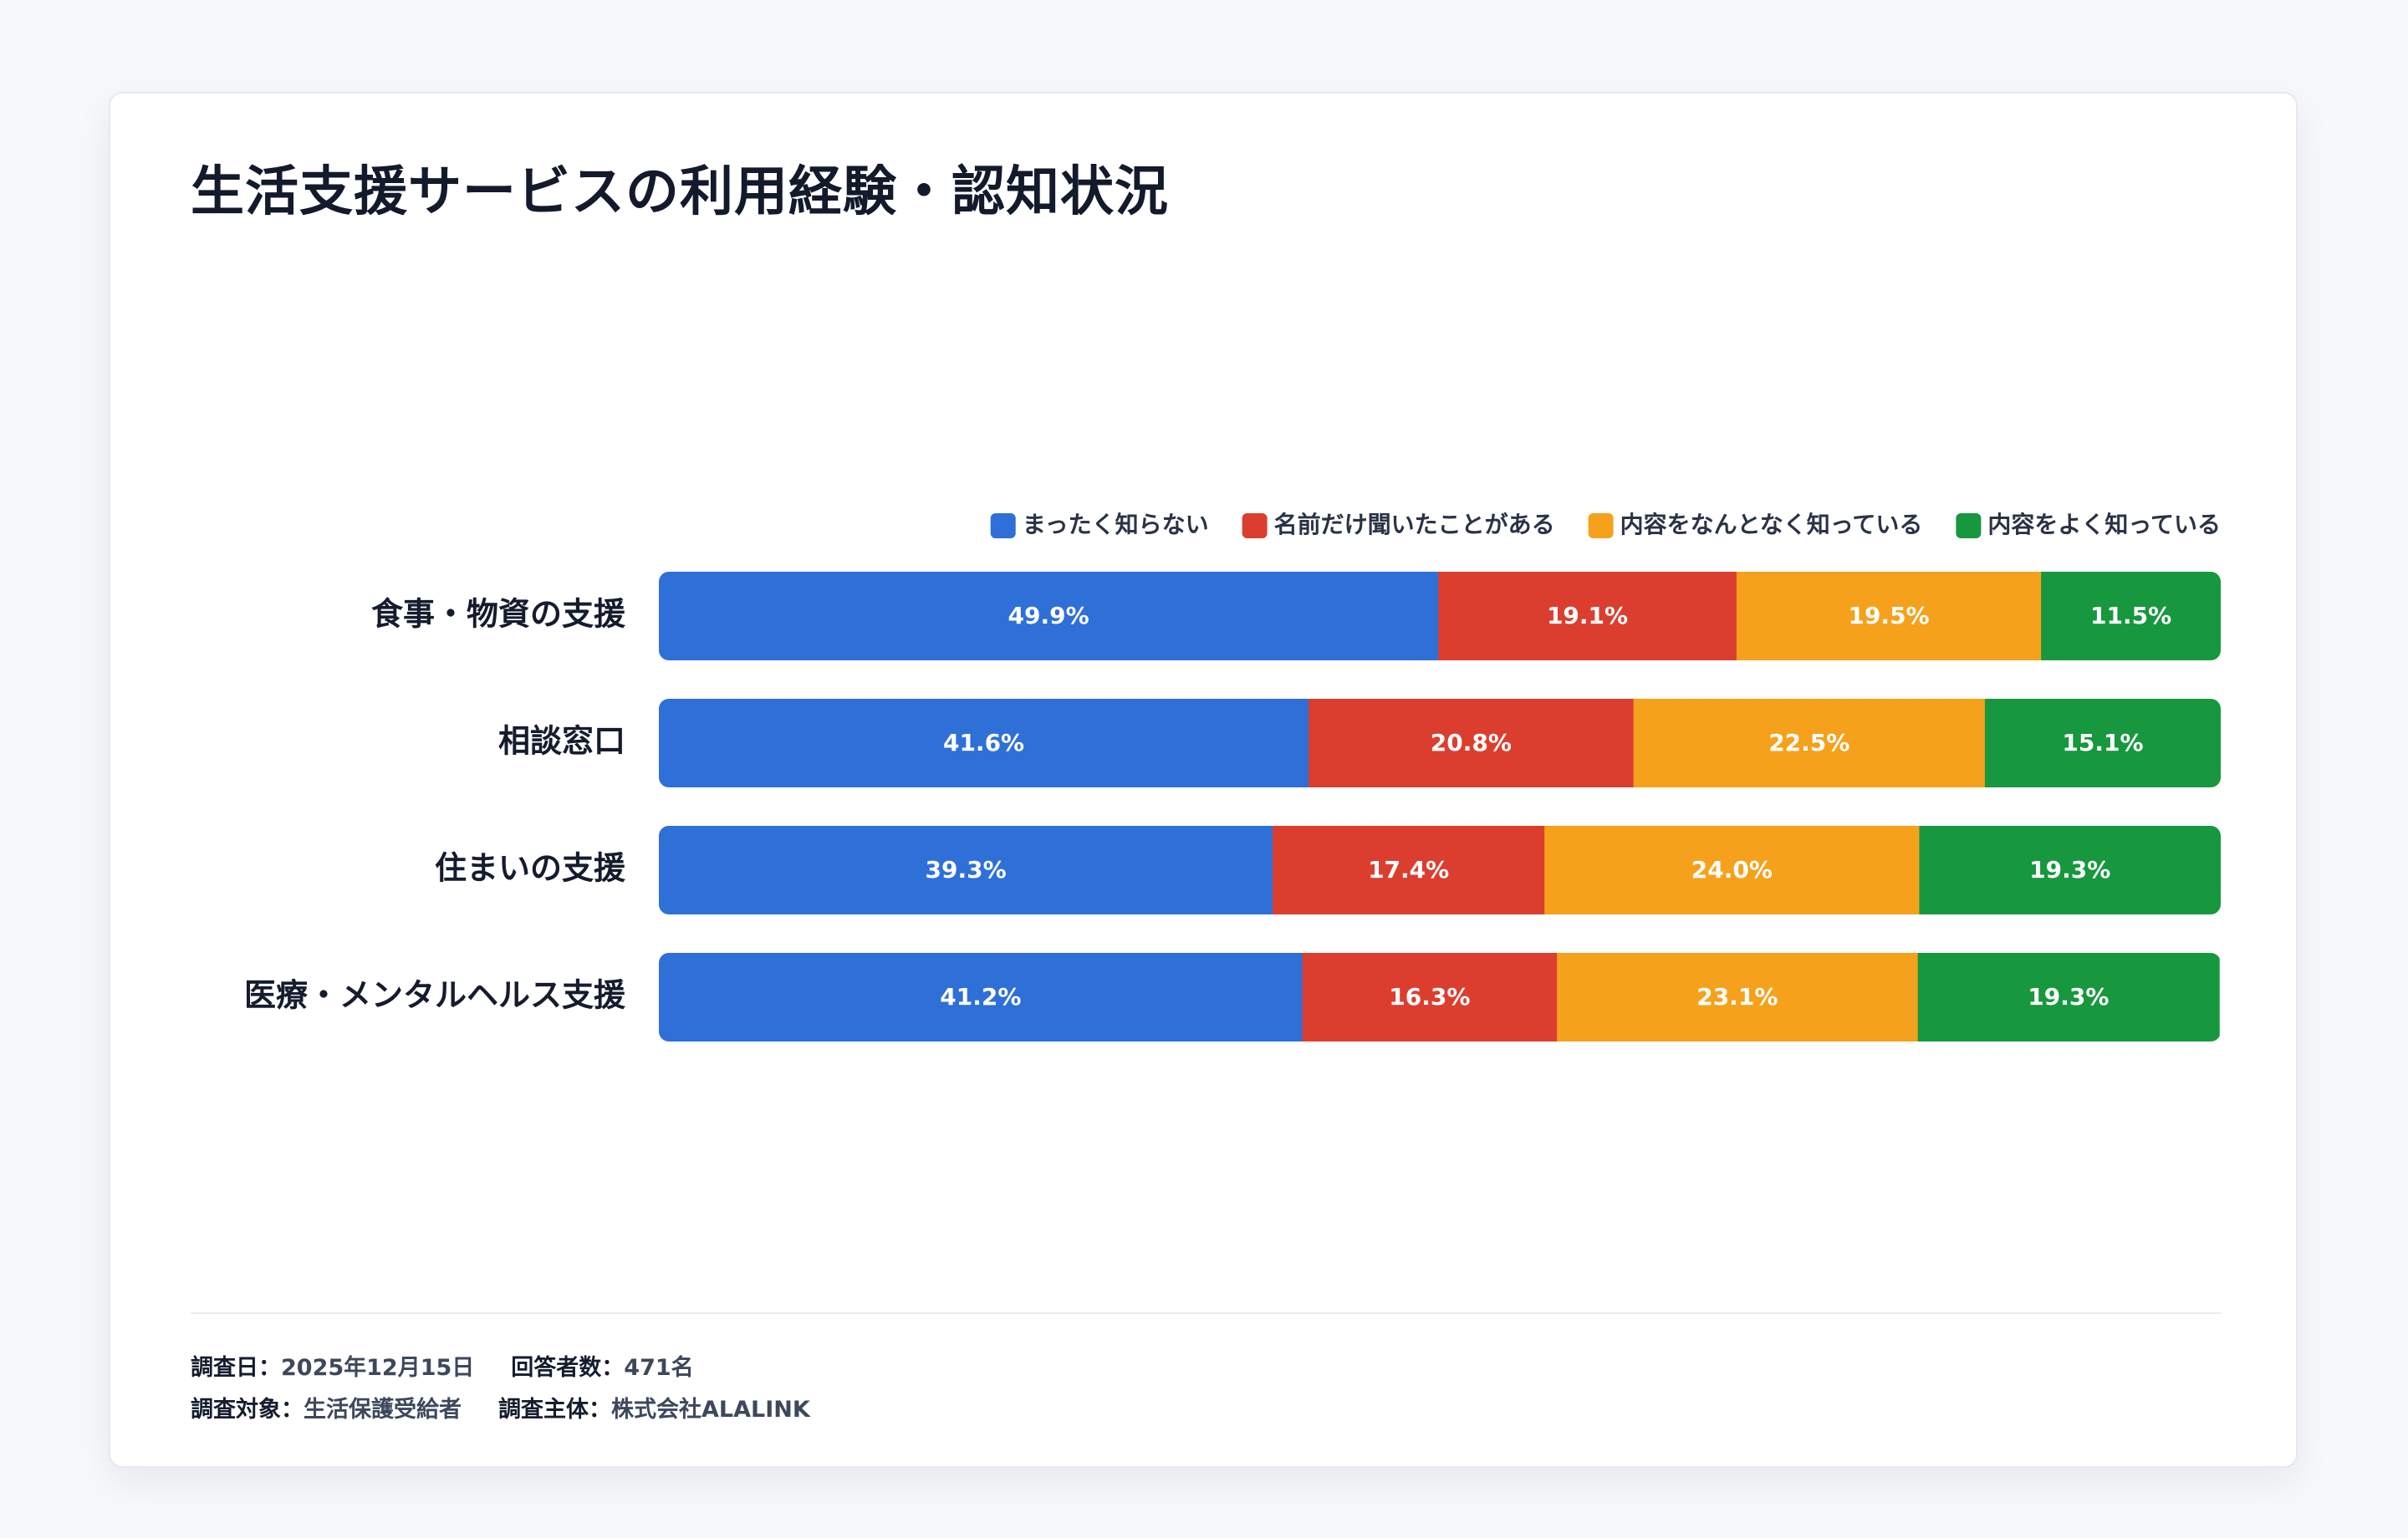 The height and width of the screenshot is (1538, 2408). I want to click on data-label: 19.5%, so click(1889, 615).